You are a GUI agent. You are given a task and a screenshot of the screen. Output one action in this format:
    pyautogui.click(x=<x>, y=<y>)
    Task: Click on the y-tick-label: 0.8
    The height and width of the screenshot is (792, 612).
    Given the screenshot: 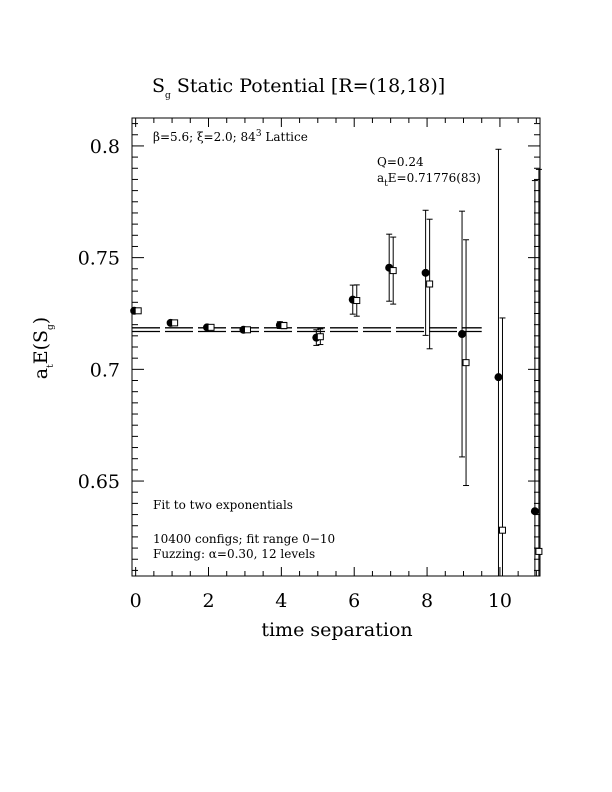 What is the action you would take?
    pyautogui.click(x=105, y=147)
    